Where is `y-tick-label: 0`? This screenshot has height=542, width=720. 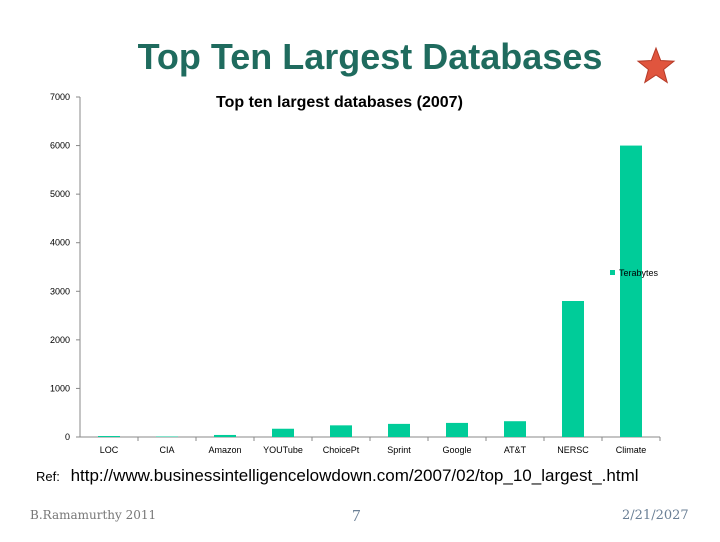
y-tick-label: 0 is located at coordinates (67, 437).